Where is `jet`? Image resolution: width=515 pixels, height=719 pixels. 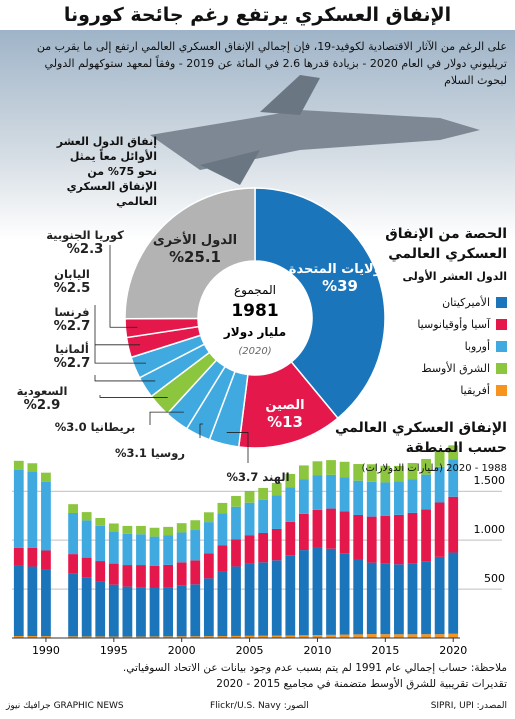 jet is located at coordinates (315, 140).